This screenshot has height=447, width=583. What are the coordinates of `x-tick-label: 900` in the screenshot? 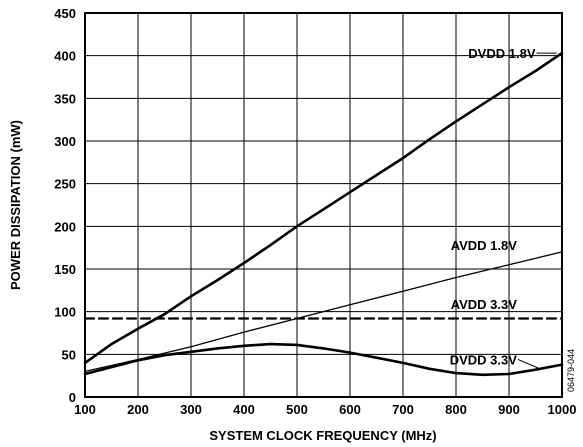 It's located at (509, 409).